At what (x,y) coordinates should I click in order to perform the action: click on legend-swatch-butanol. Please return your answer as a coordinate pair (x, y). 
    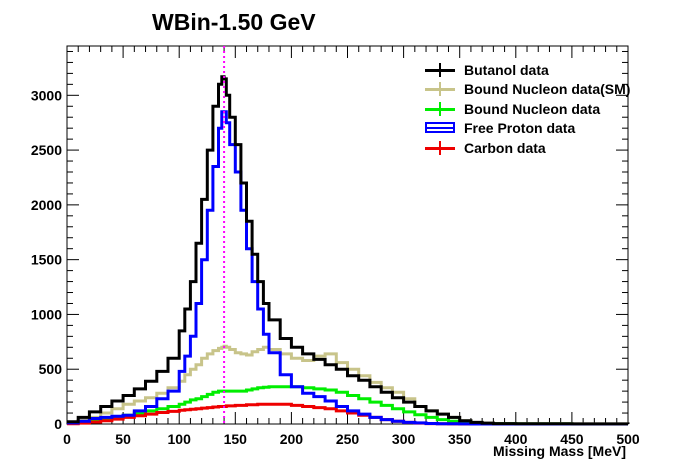
    Looking at the image, I should click on (440, 70).